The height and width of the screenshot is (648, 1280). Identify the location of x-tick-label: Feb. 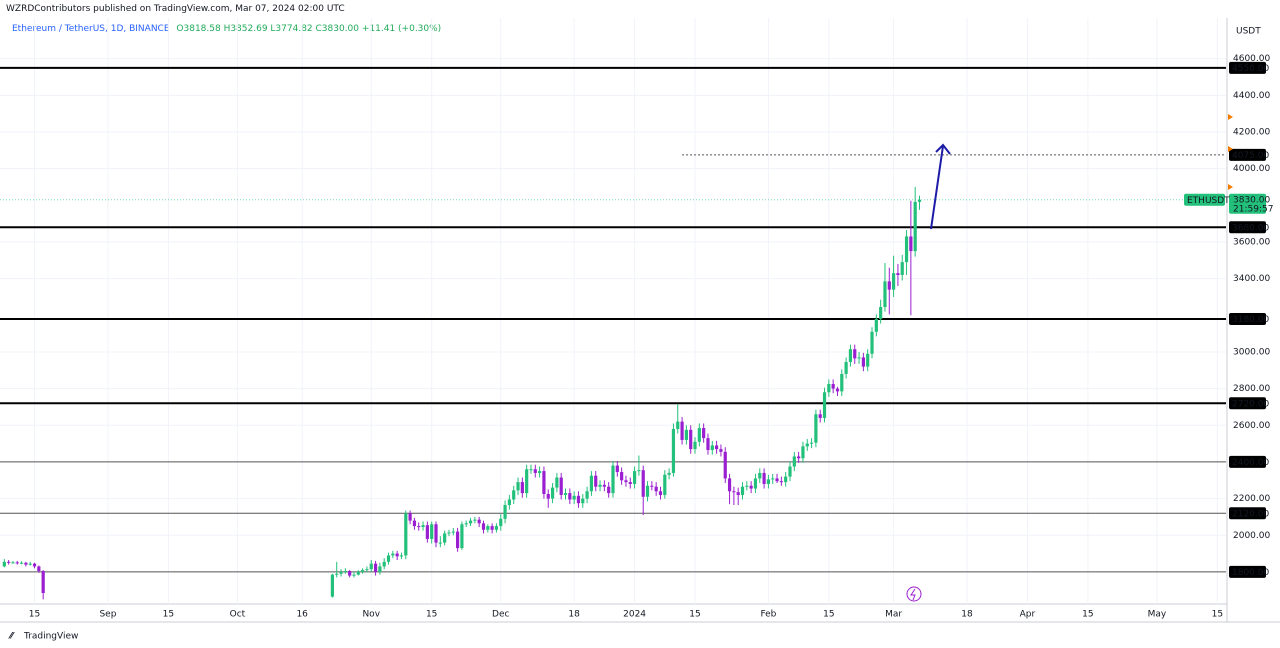
(768, 615).